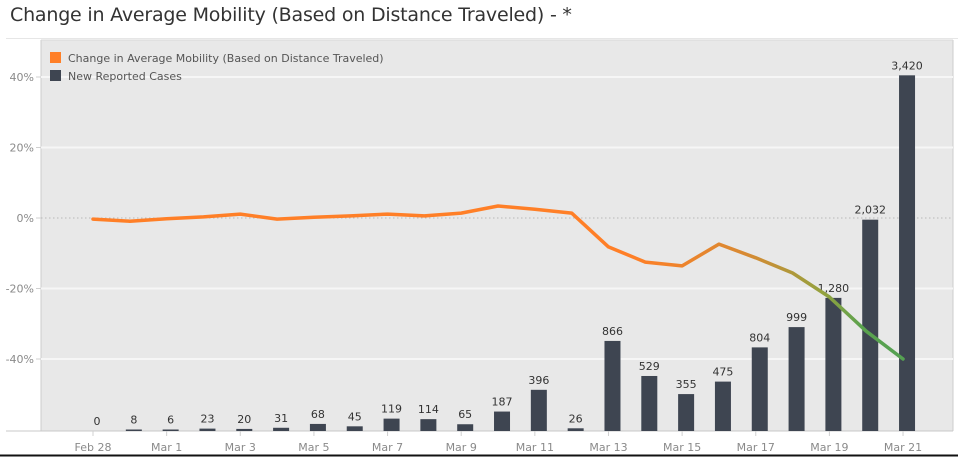  What do you see at coordinates (318, 414) in the screenshot?
I see `bar-value-label: 68` at bounding box center [318, 414].